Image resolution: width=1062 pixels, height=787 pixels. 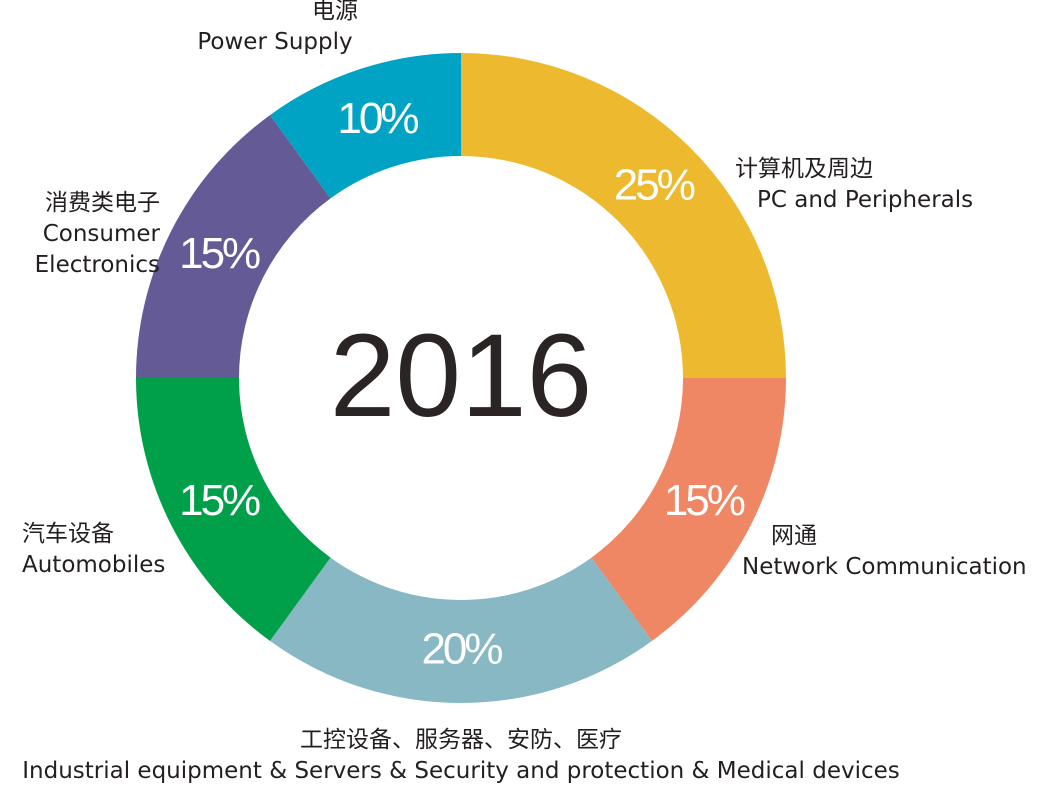 I want to click on category-label-en: Network Communication, so click(x=884, y=567).